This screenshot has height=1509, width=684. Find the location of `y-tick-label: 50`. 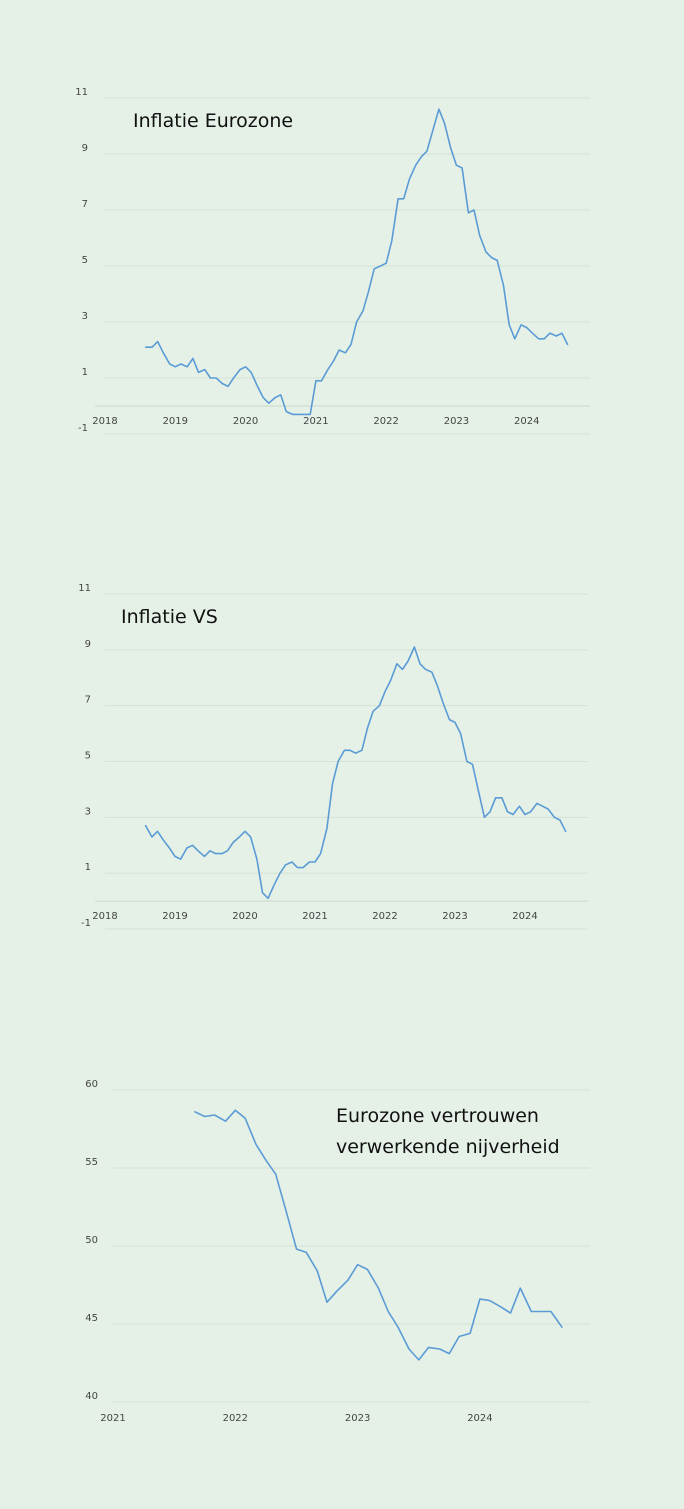

y-tick-label: 50 is located at coordinates (91, 1240).